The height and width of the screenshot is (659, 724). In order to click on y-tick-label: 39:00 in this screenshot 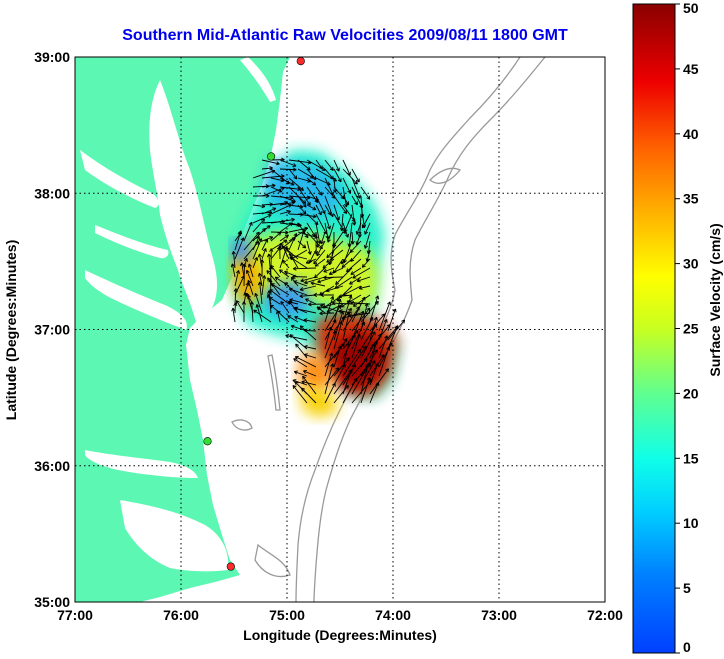, I will do `click(52, 57)`.